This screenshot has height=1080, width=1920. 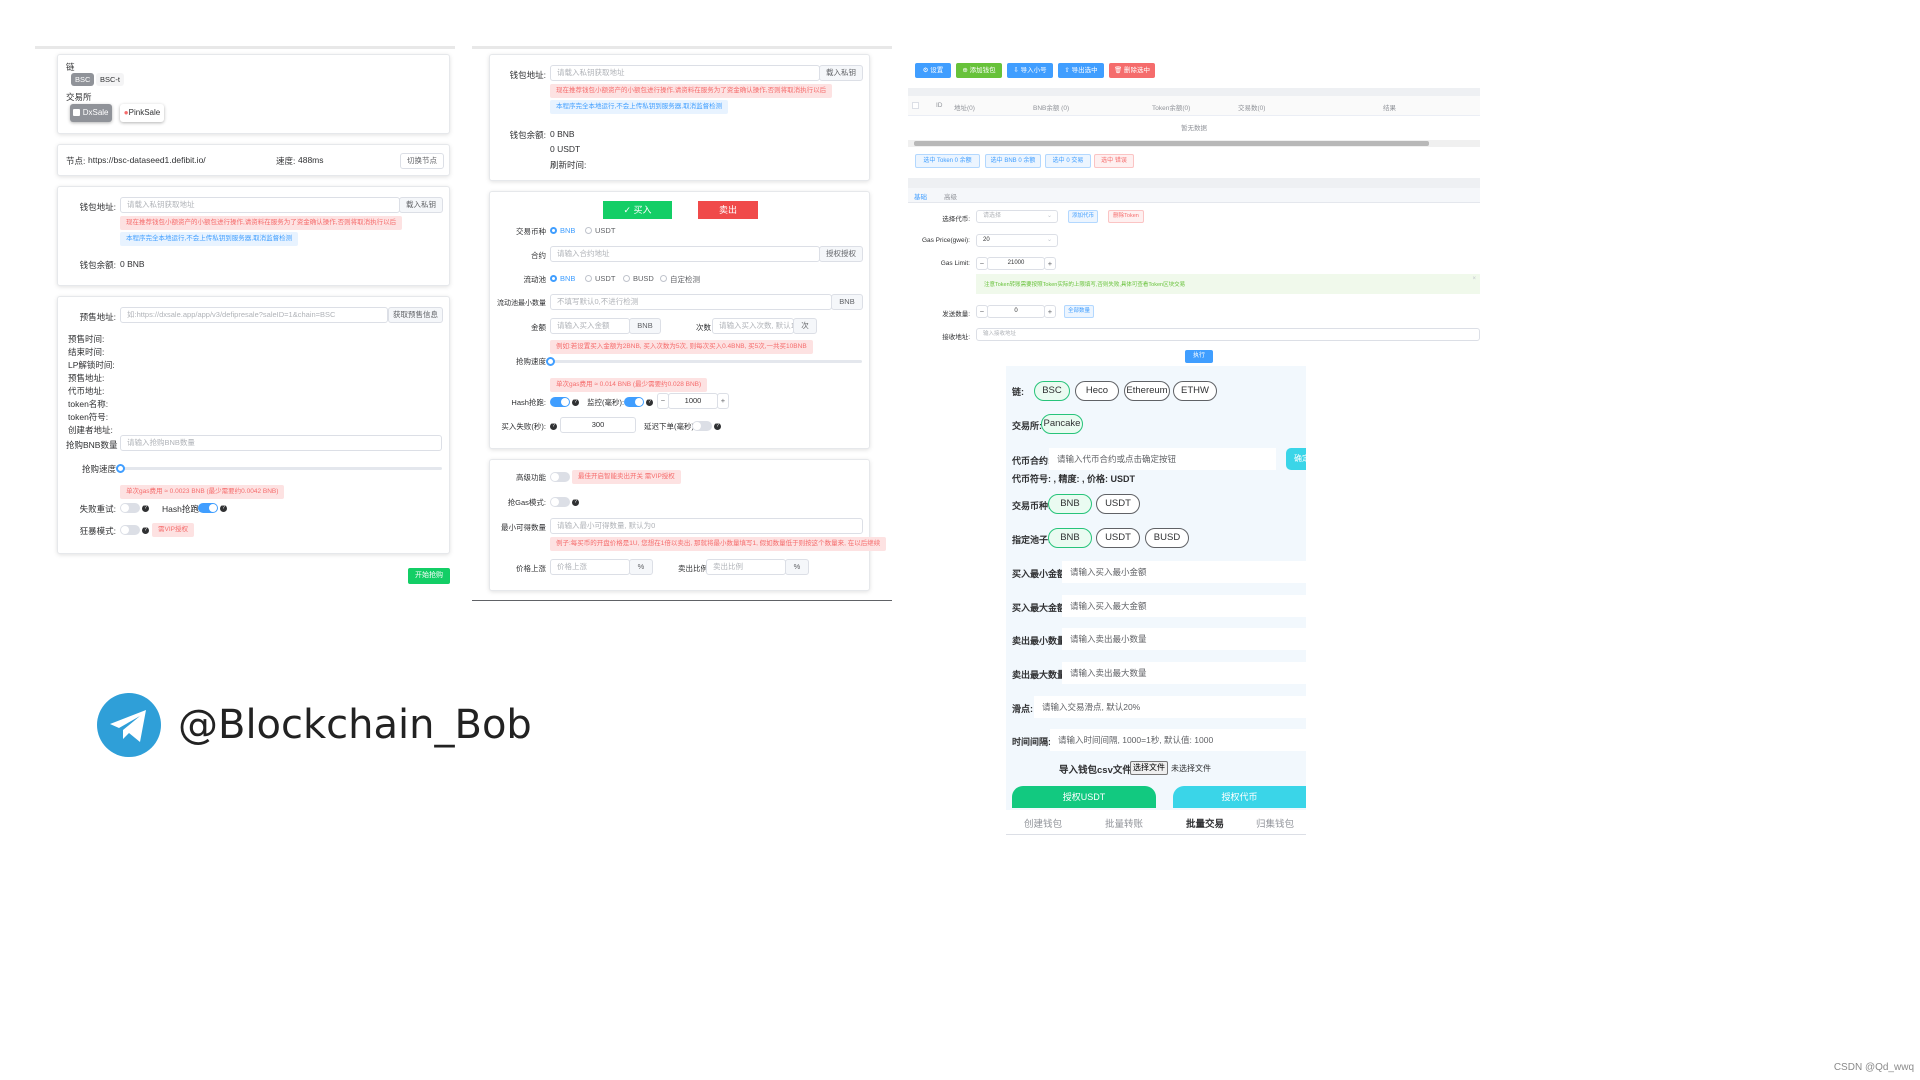 I want to click on crazy-mode-switch, so click(x=130, y=530).